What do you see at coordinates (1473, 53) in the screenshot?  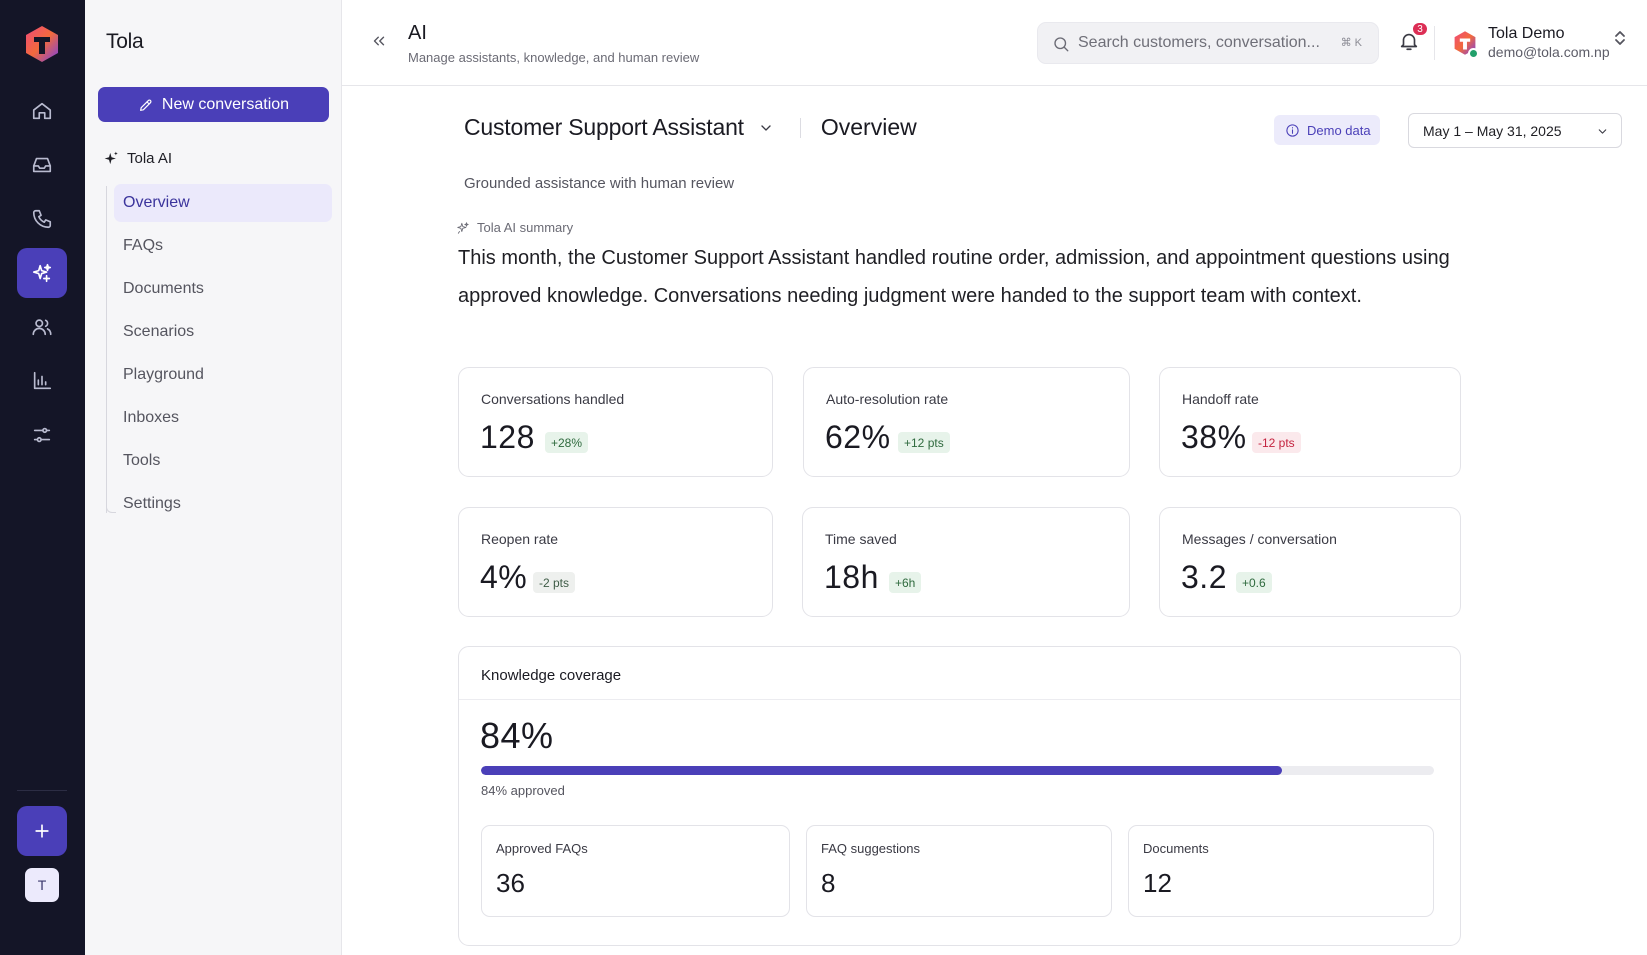 I see `online-status-dot` at bounding box center [1473, 53].